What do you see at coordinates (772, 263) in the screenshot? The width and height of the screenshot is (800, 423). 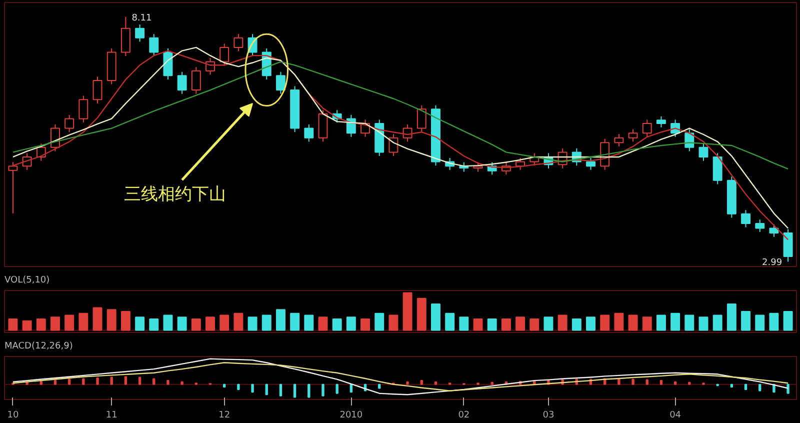 I see `annotation: 2.99` at bounding box center [772, 263].